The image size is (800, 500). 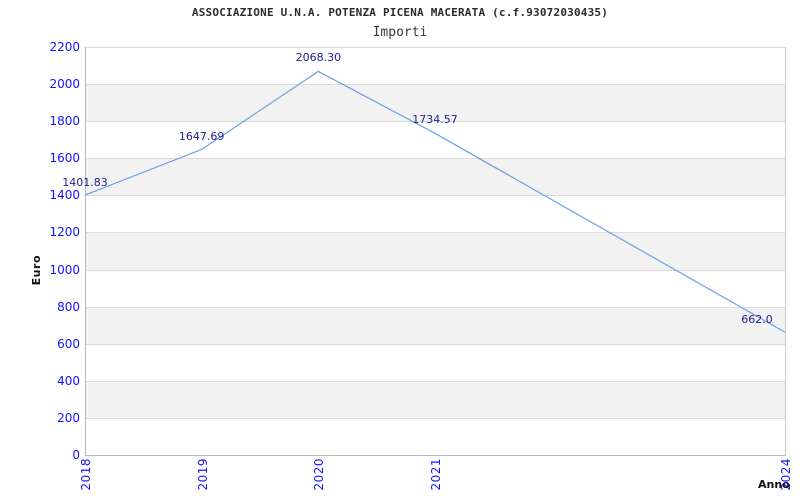 I want to click on y-tick-label: 0, so click(x=76, y=455).